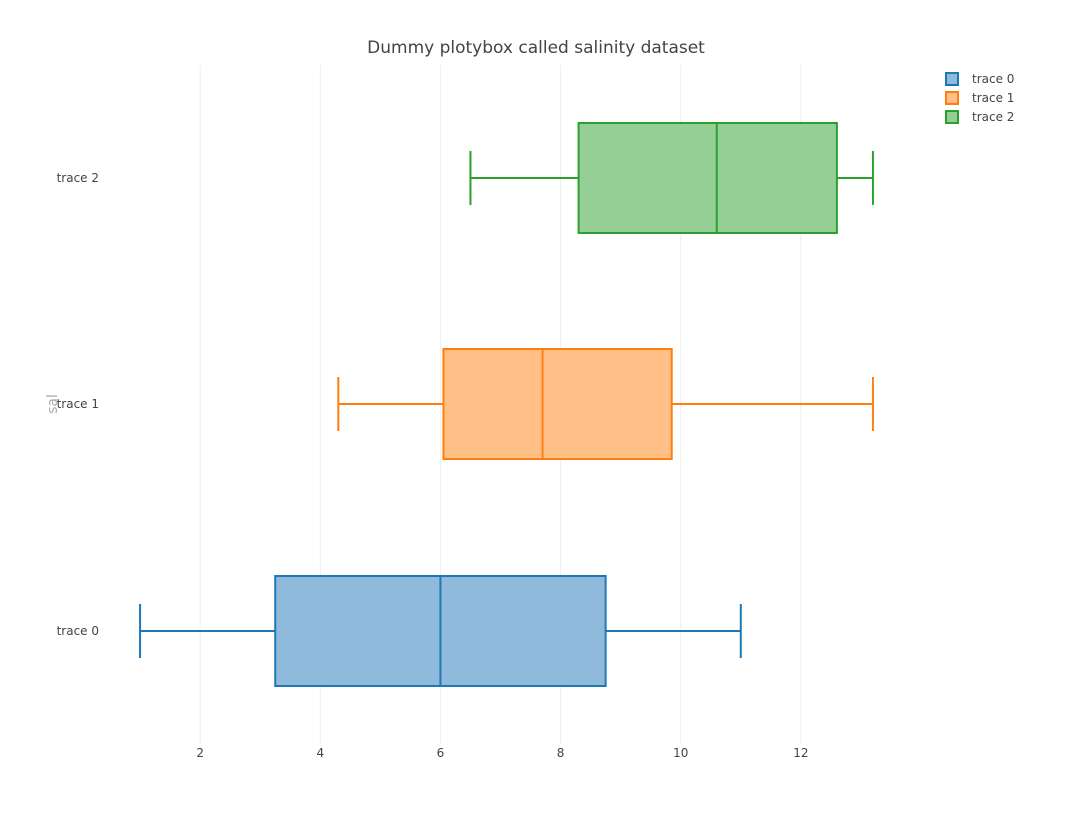 Image resolution: width=1072 pixels, height=824 pixels. I want to click on x-tick-label-8: 8, so click(561, 753).